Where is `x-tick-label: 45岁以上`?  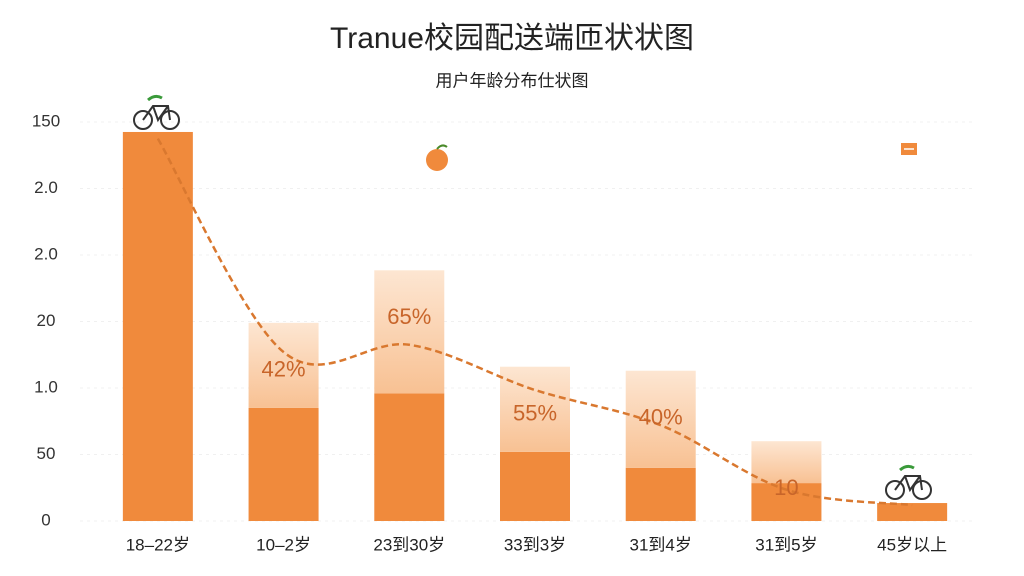 x-tick-label: 45岁以上 is located at coordinates (912, 544).